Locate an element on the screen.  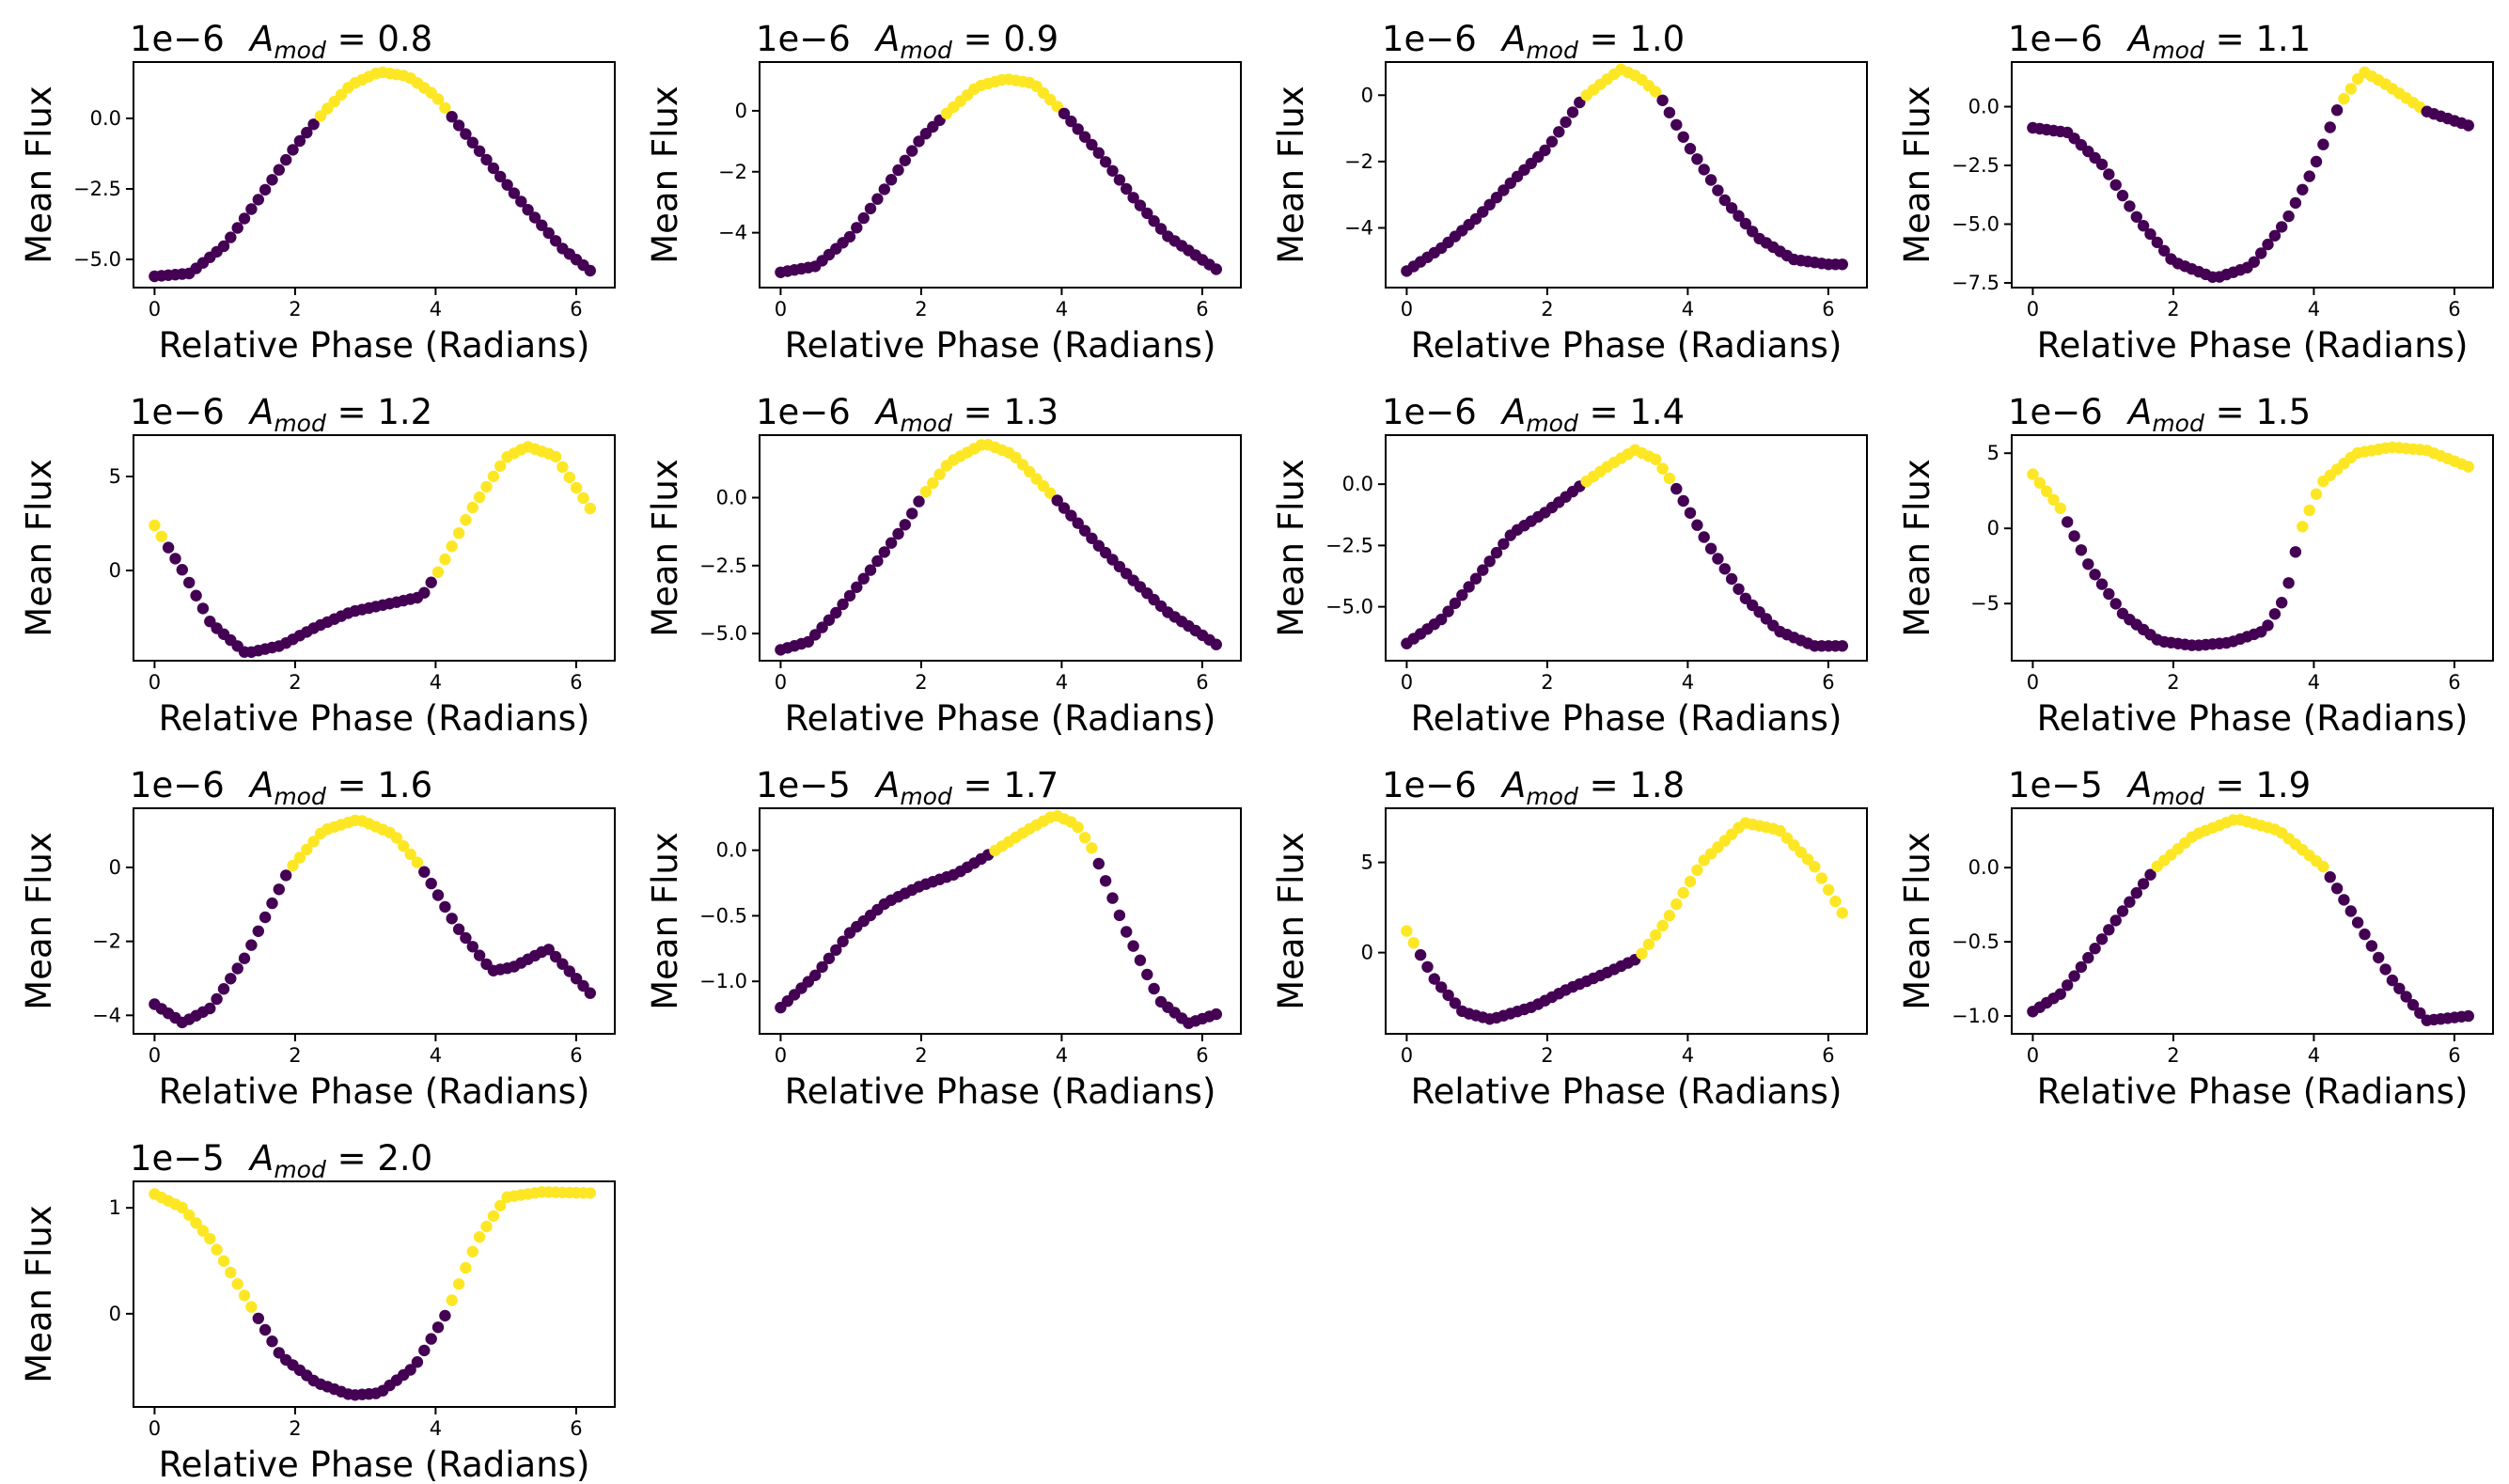
offset-label: 1e−5 is located at coordinates (2055, 785).